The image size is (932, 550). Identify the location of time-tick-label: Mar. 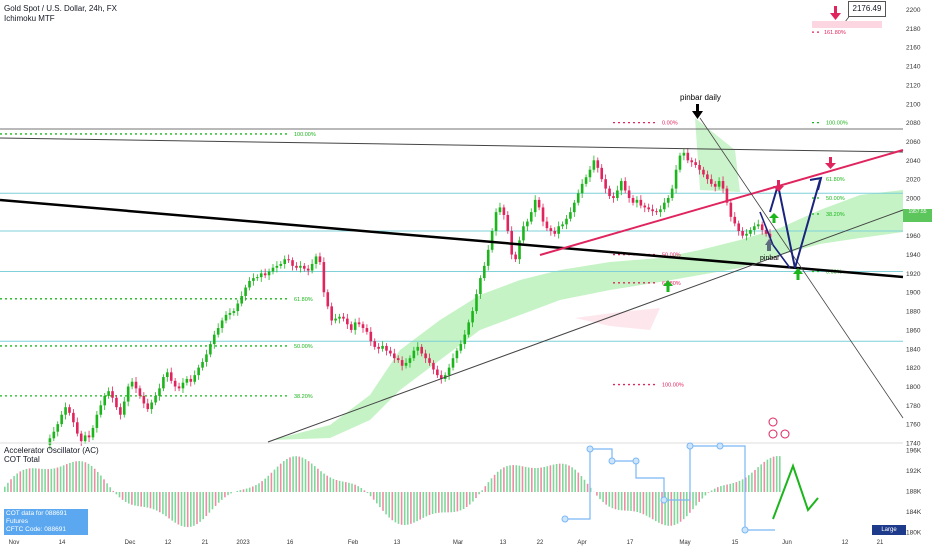
(458, 543).